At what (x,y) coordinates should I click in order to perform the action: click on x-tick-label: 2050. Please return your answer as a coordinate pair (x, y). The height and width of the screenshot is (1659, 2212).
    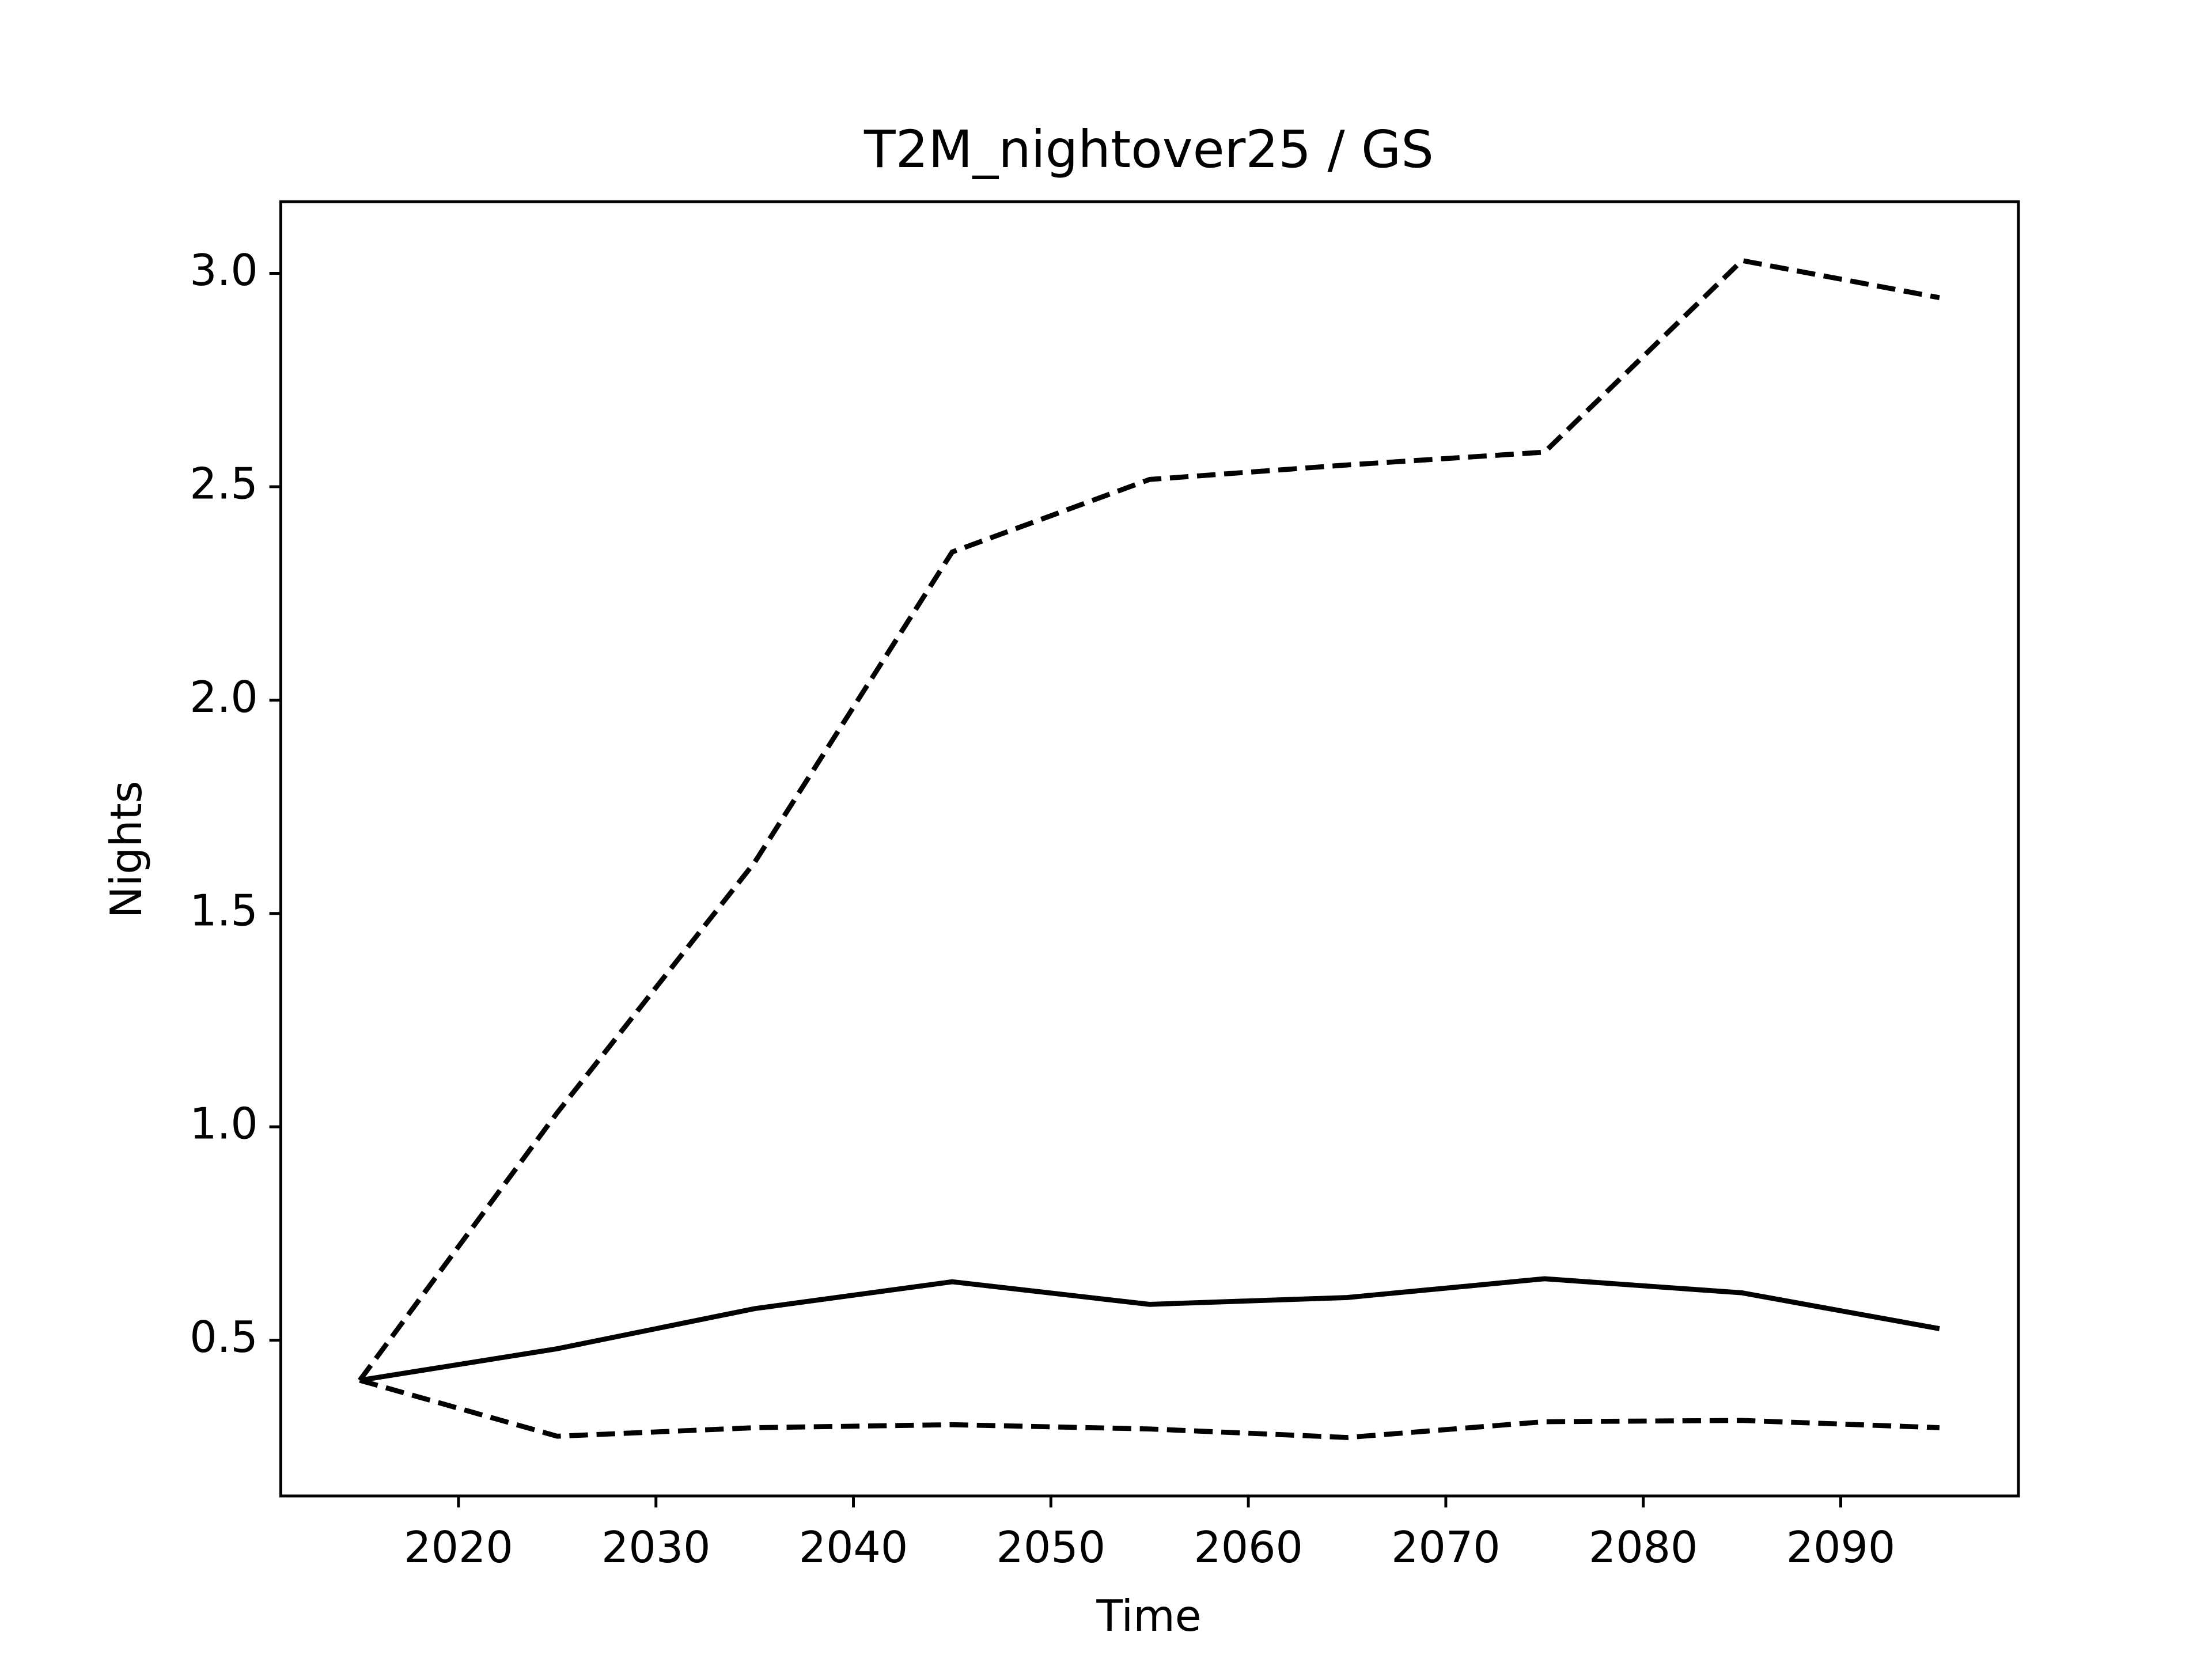
    Looking at the image, I should click on (1051, 1547).